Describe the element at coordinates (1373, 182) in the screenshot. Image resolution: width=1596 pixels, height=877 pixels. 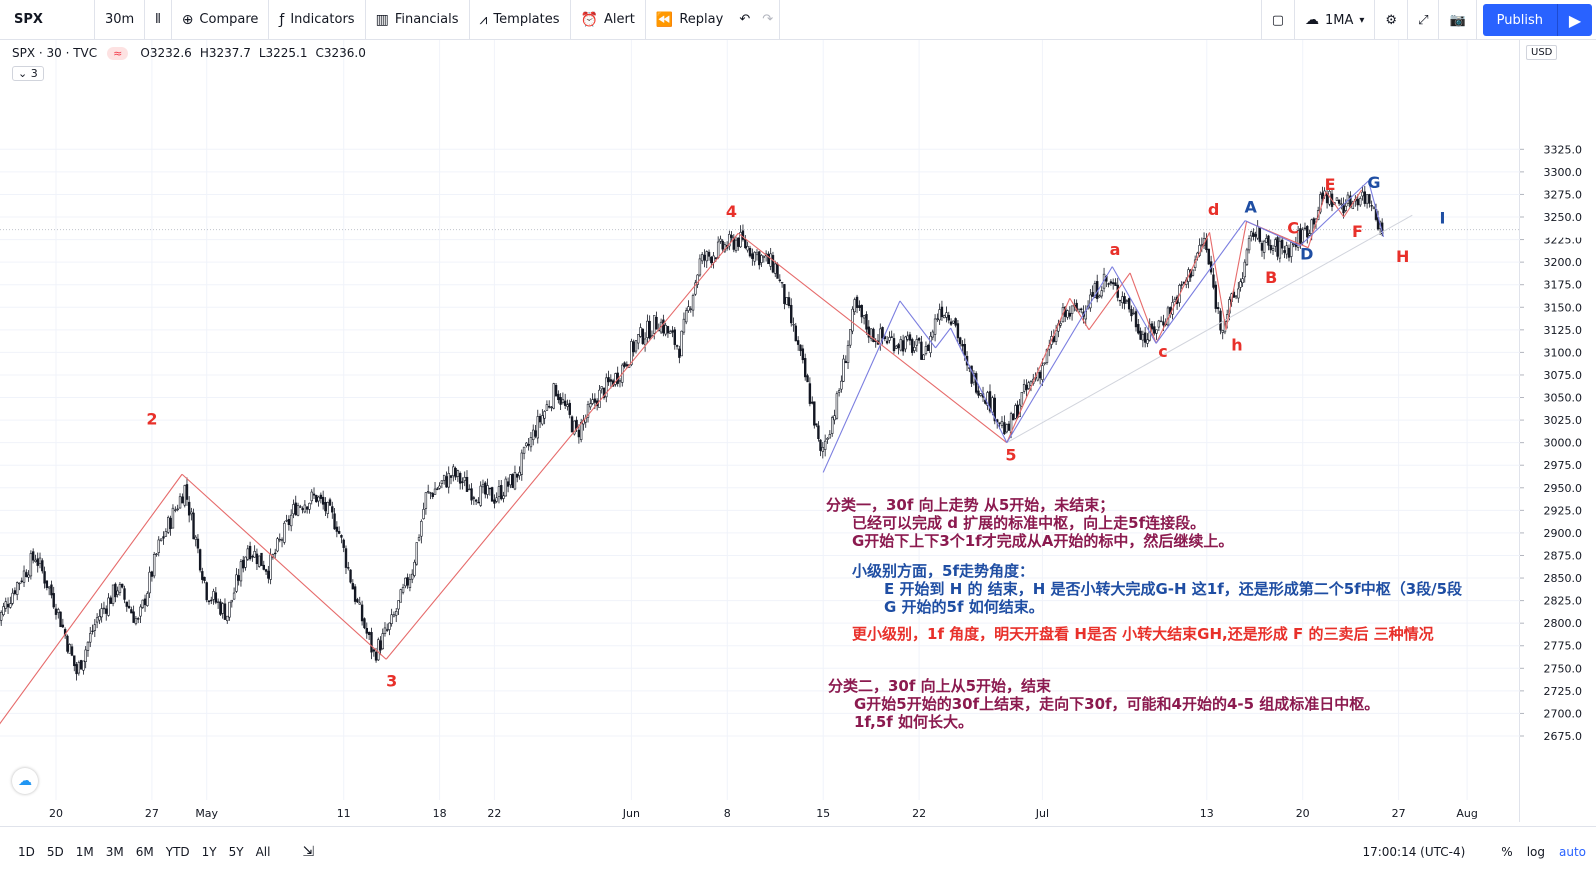
I see `wave-label-G: G` at that location.